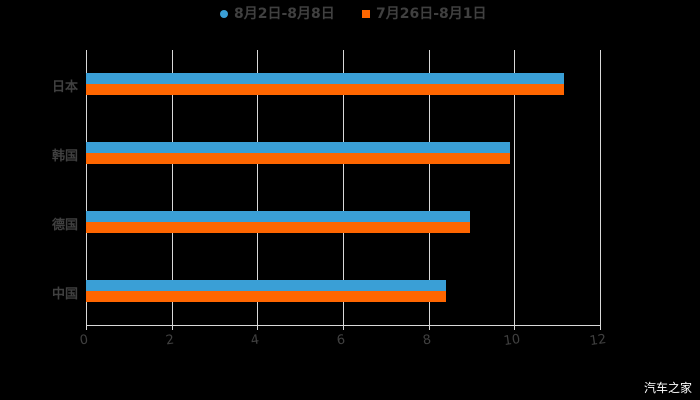  Describe the element at coordinates (170, 340) in the screenshot. I see `x-tick-label: 2` at that location.